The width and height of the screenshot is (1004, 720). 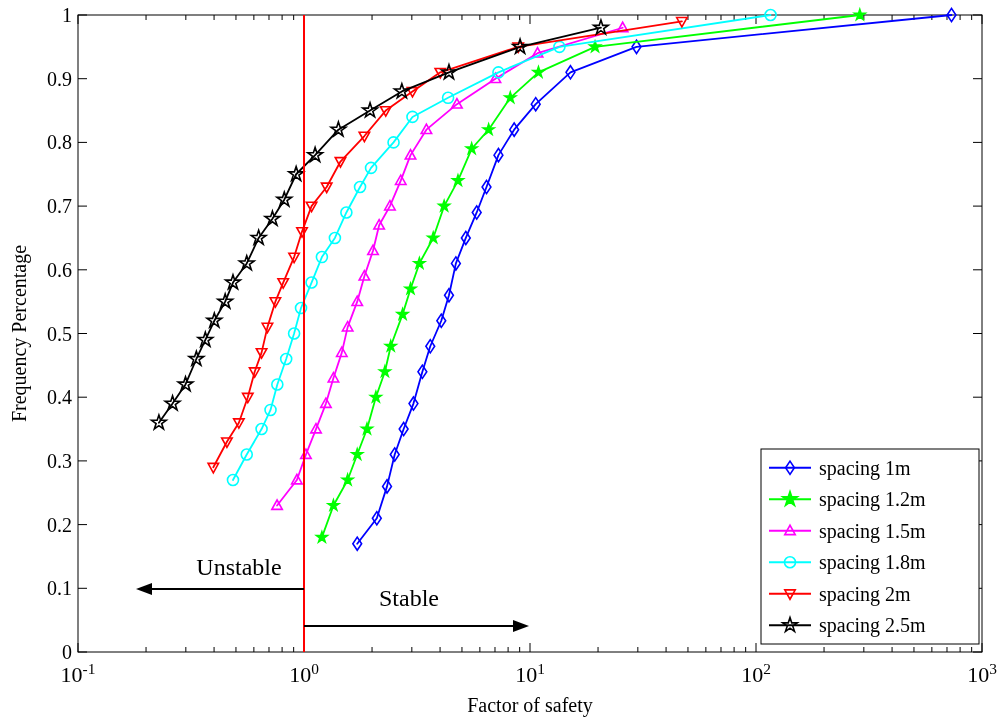 I want to click on legend-label: spacing 1.8m, so click(x=873, y=563).